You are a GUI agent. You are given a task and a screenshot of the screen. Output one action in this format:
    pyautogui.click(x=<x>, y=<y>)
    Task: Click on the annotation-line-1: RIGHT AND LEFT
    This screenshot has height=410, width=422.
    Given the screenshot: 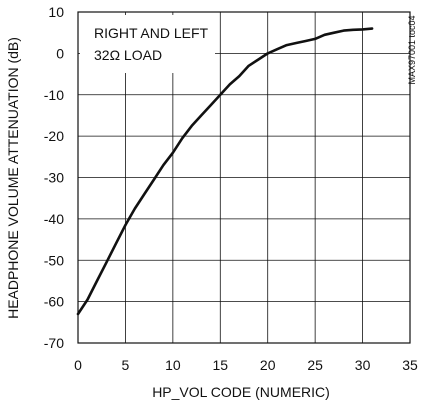 What is the action you would take?
    pyautogui.click(x=151, y=33)
    